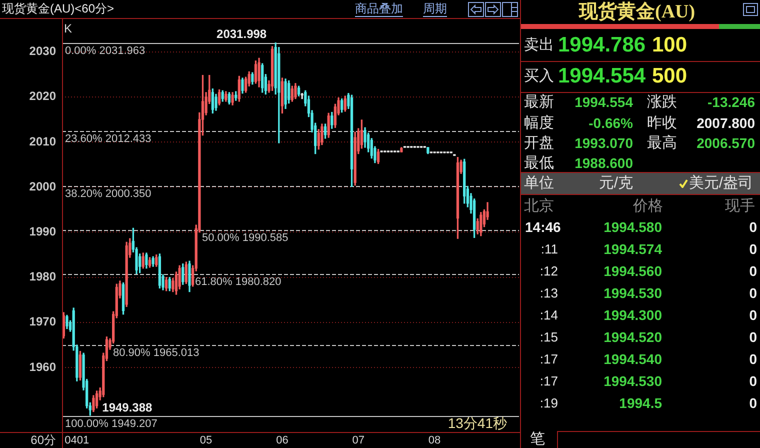 This screenshot has height=448, width=760. What do you see at coordinates (549, 403) in the screenshot?
I see `text: :19` at bounding box center [549, 403].